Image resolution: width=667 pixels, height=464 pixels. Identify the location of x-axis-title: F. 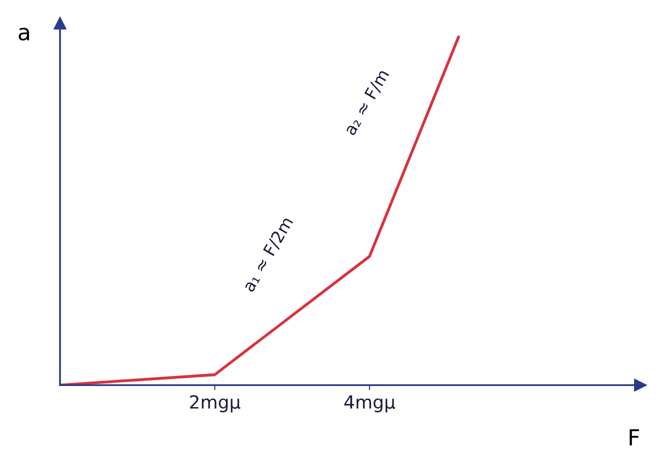
(635, 437).